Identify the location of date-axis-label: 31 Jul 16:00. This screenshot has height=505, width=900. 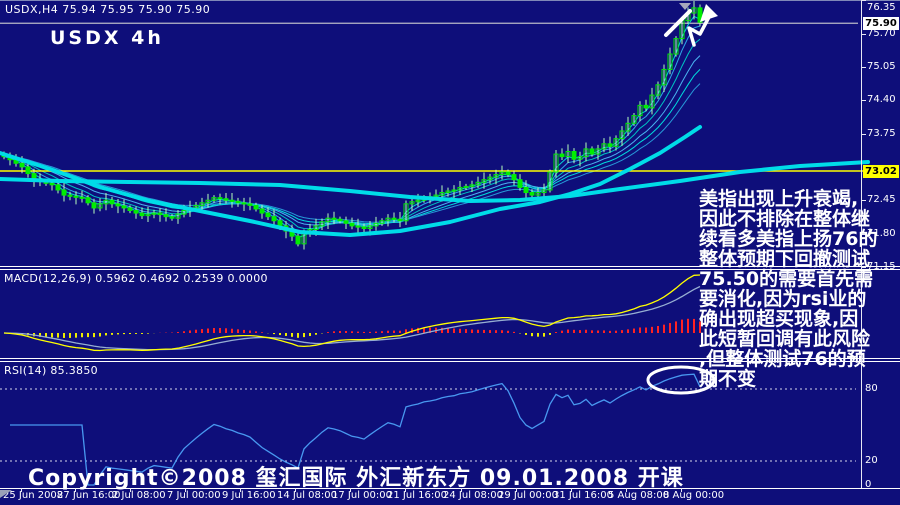
(583, 495).